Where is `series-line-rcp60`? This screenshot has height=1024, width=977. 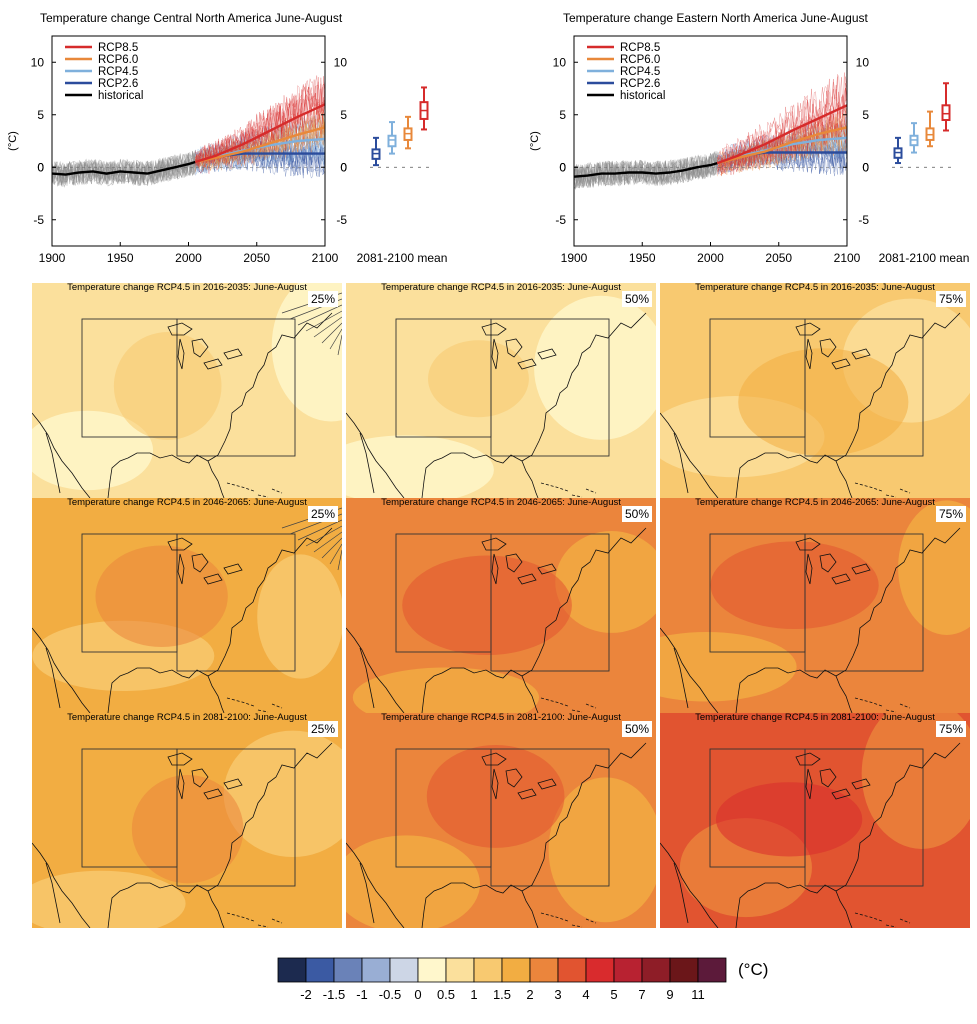 series-line-rcp60 is located at coordinates (260, 145).